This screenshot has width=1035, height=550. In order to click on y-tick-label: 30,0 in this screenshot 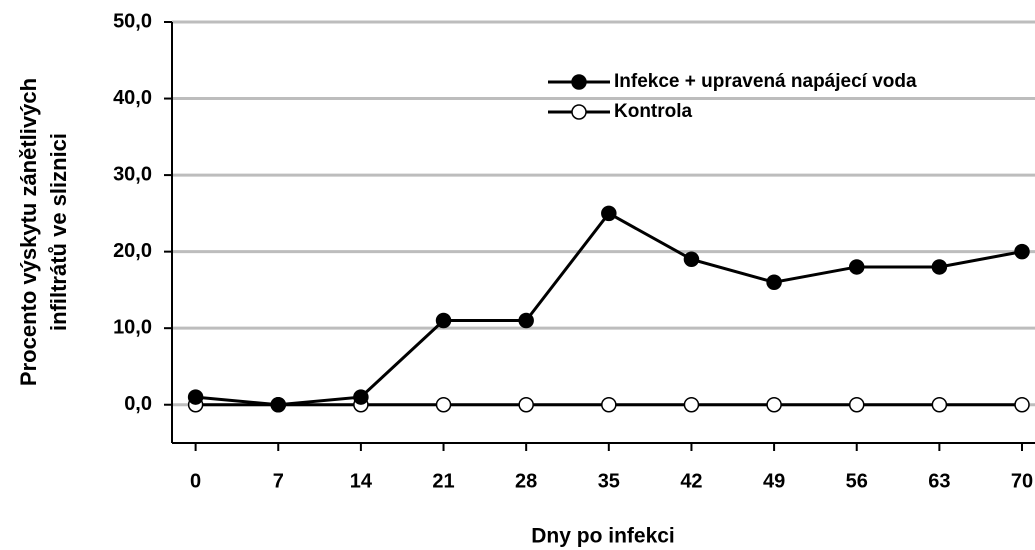, I will do `click(132, 174)`.